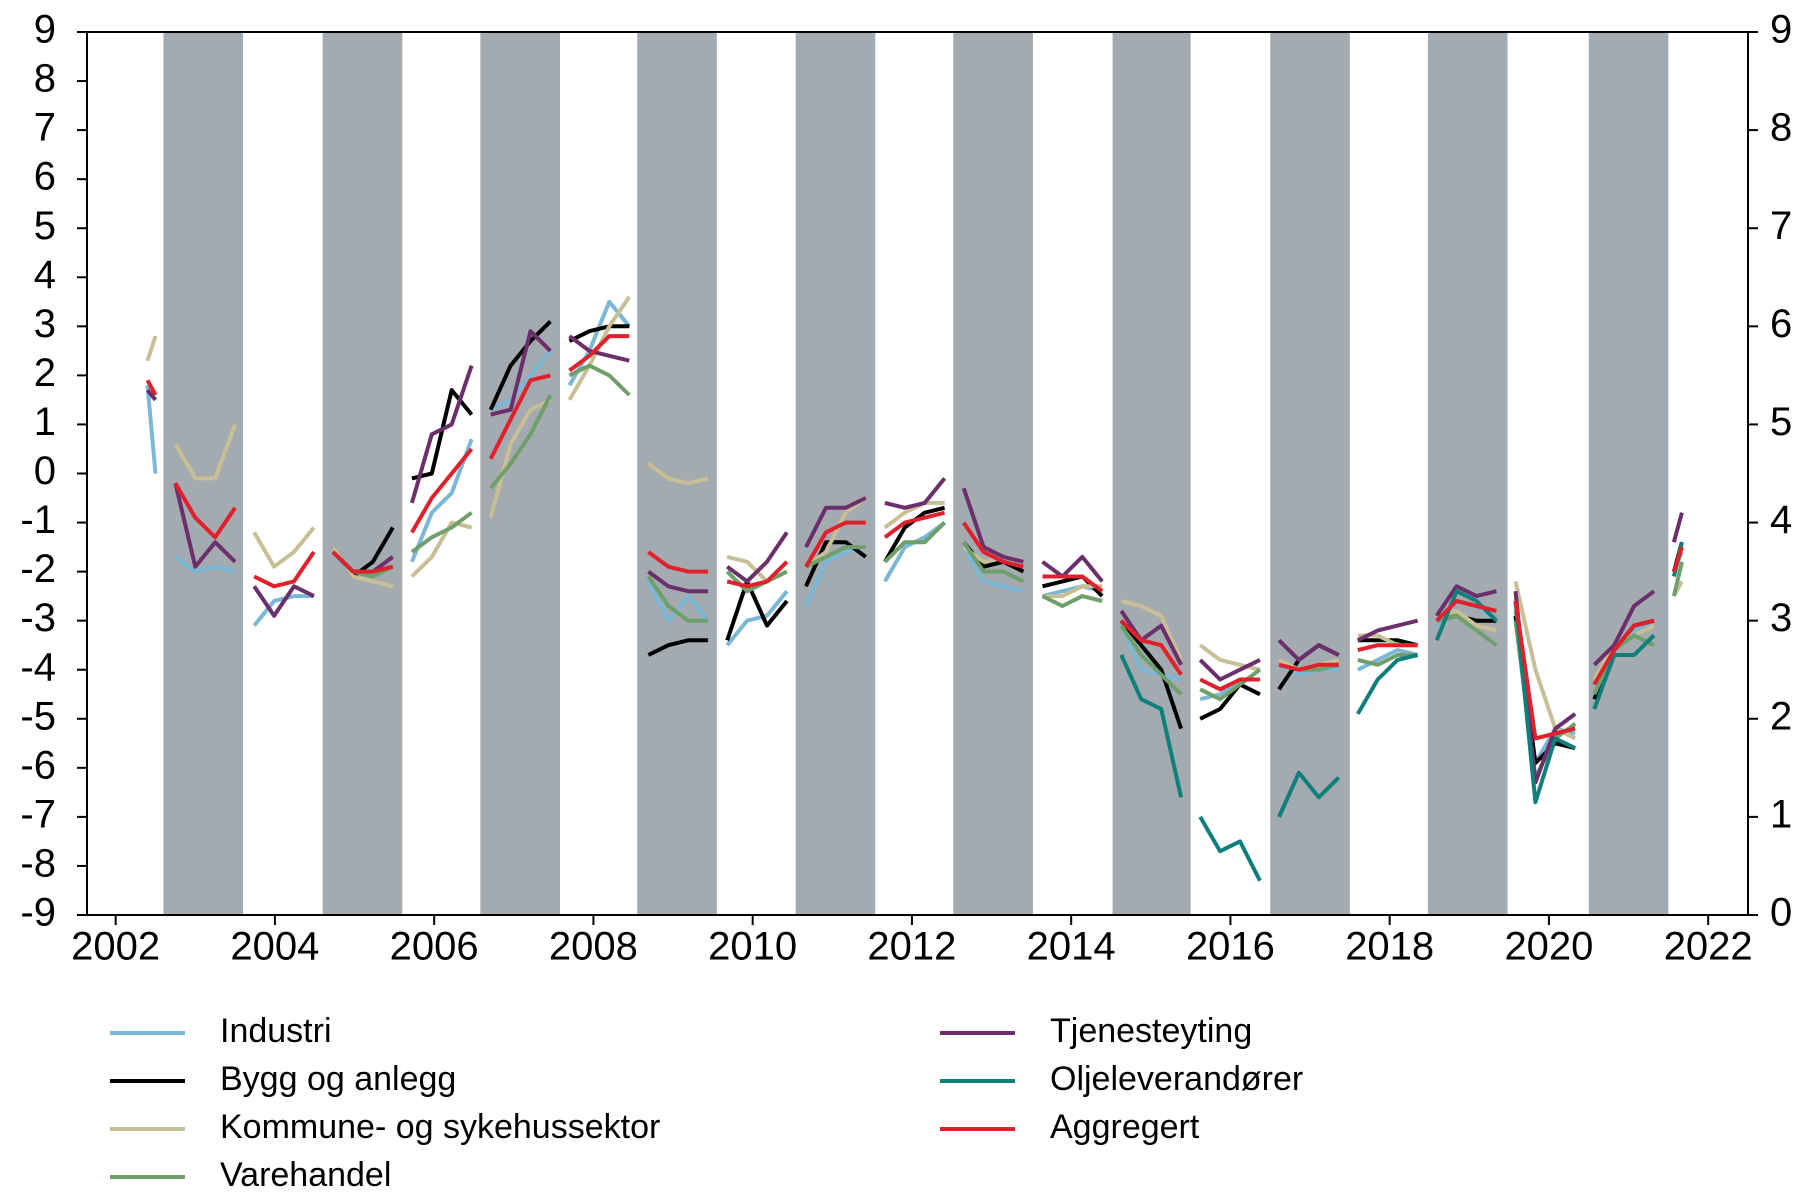 This screenshot has width=1809, height=1194. What do you see at coordinates (1781, 716) in the screenshot?
I see `y2-tick-label: 2` at bounding box center [1781, 716].